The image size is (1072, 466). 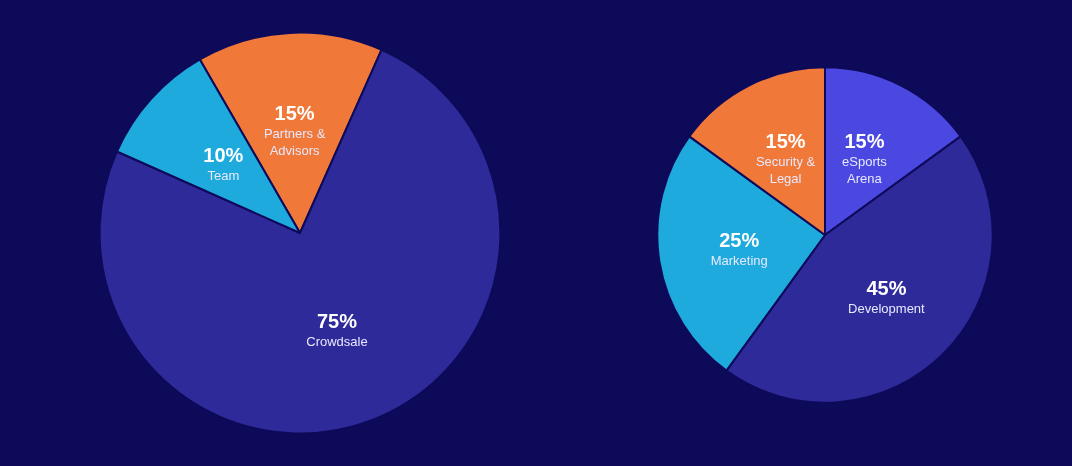 What do you see at coordinates (739, 261) in the screenshot?
I see `slice-label: Marketing` at bounding box center [739, 261].